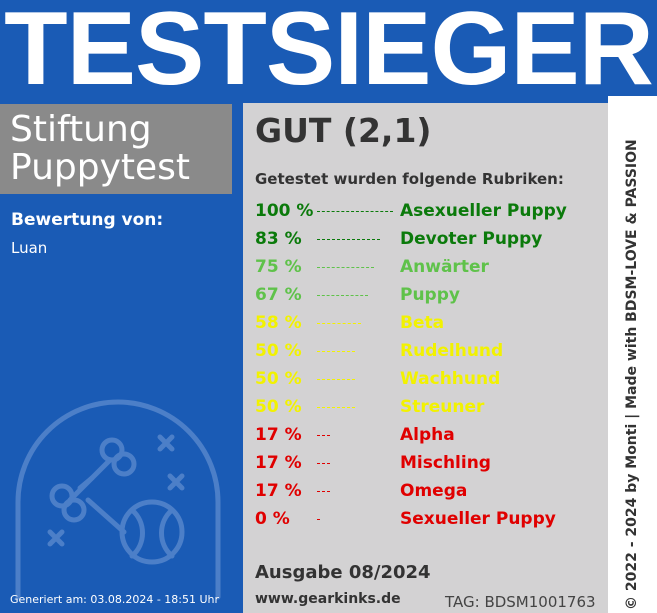  Describe the element at coordinates (444, 267) in the screenshot. I see `category-name: Anwärter` at that location.